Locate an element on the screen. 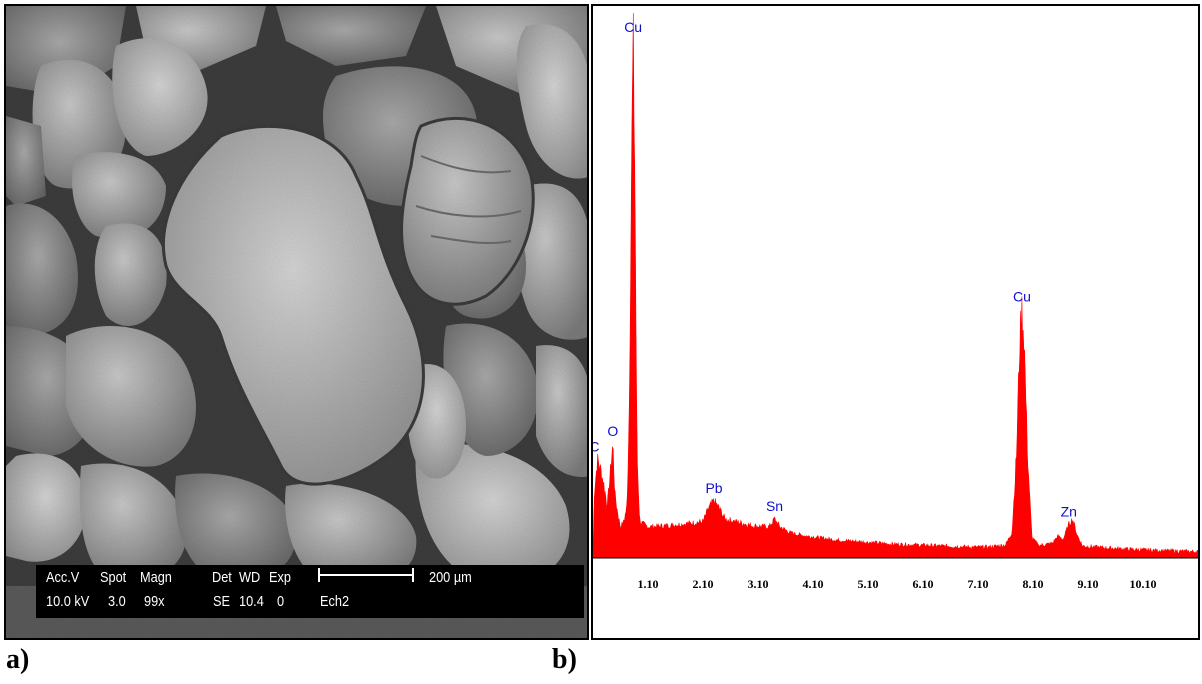  sem-value-exp: 0 is located at coordinates (281, 601).